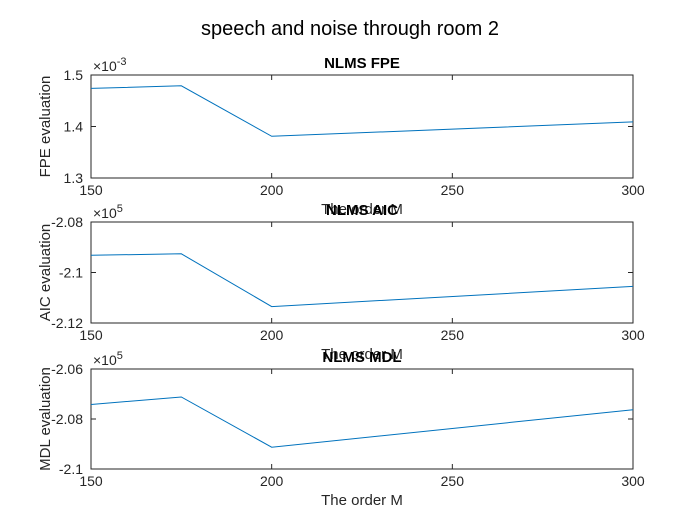 The width and height of the screenshot is (700, 525). Describe the element at coordinates (361, 357) in the screenshot. I see `subplot-title: NLMS MDL` at that location.